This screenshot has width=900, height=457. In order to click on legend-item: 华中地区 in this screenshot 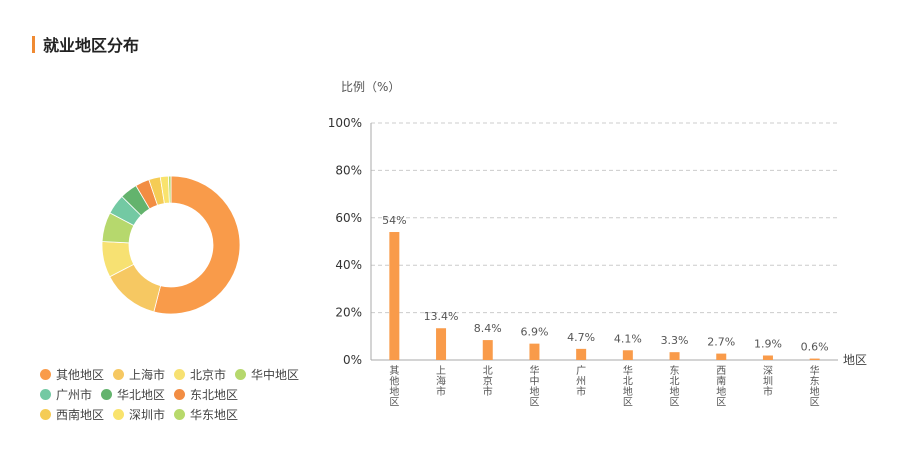, I will do `click(267, 374)`.